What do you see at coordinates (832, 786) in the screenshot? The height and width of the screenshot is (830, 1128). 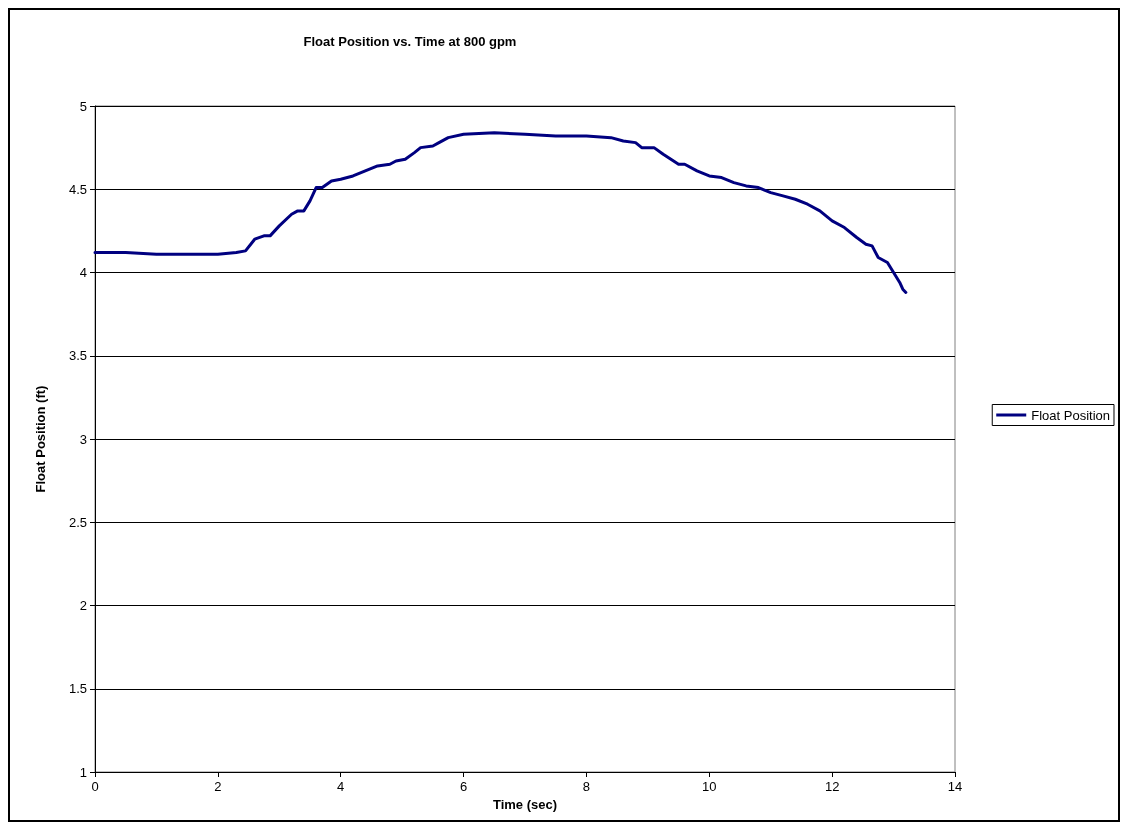 I see `x-tick-label: 12` at bounding box center [832, 786].